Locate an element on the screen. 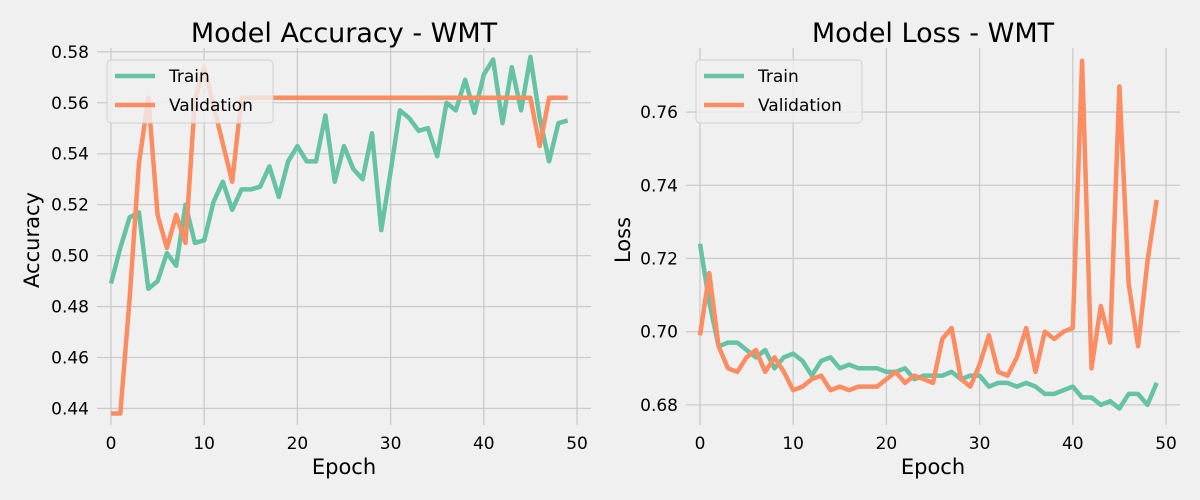 The image size is (1200, 500). y-tick-label: 0.58 is located at coordinates (70, 53).